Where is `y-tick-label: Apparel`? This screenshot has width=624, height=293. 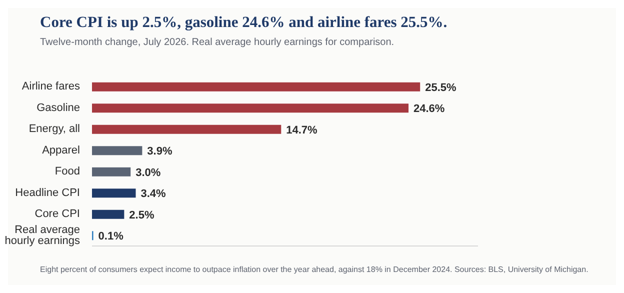
y-tick-label: Apparel is located at coordinates (61, 150).